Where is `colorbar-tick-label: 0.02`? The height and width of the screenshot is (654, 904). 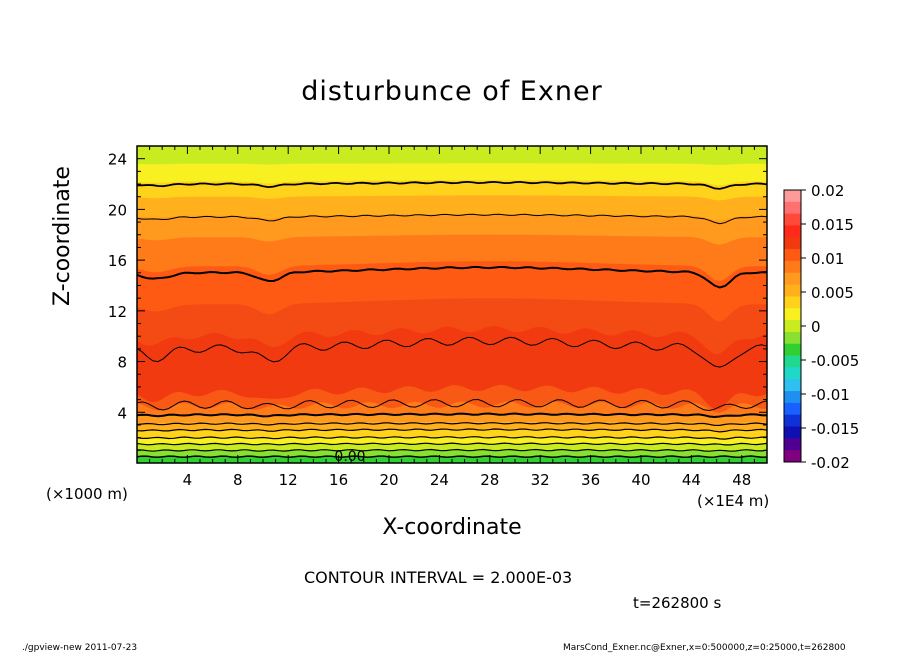
colorbar-tick-label: 0.02 is located at coordinates (827, 191).